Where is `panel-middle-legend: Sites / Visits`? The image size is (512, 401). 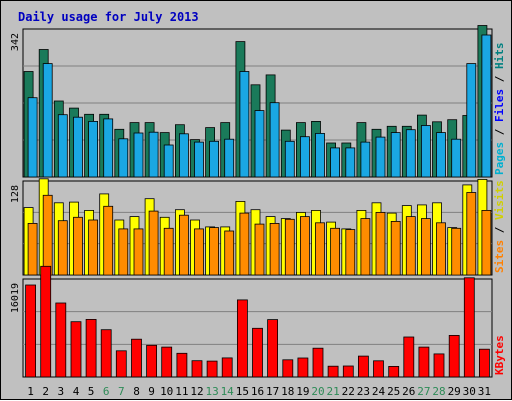
panel-middle-legend: Sites / Visits is located at coordinates (499, 226).